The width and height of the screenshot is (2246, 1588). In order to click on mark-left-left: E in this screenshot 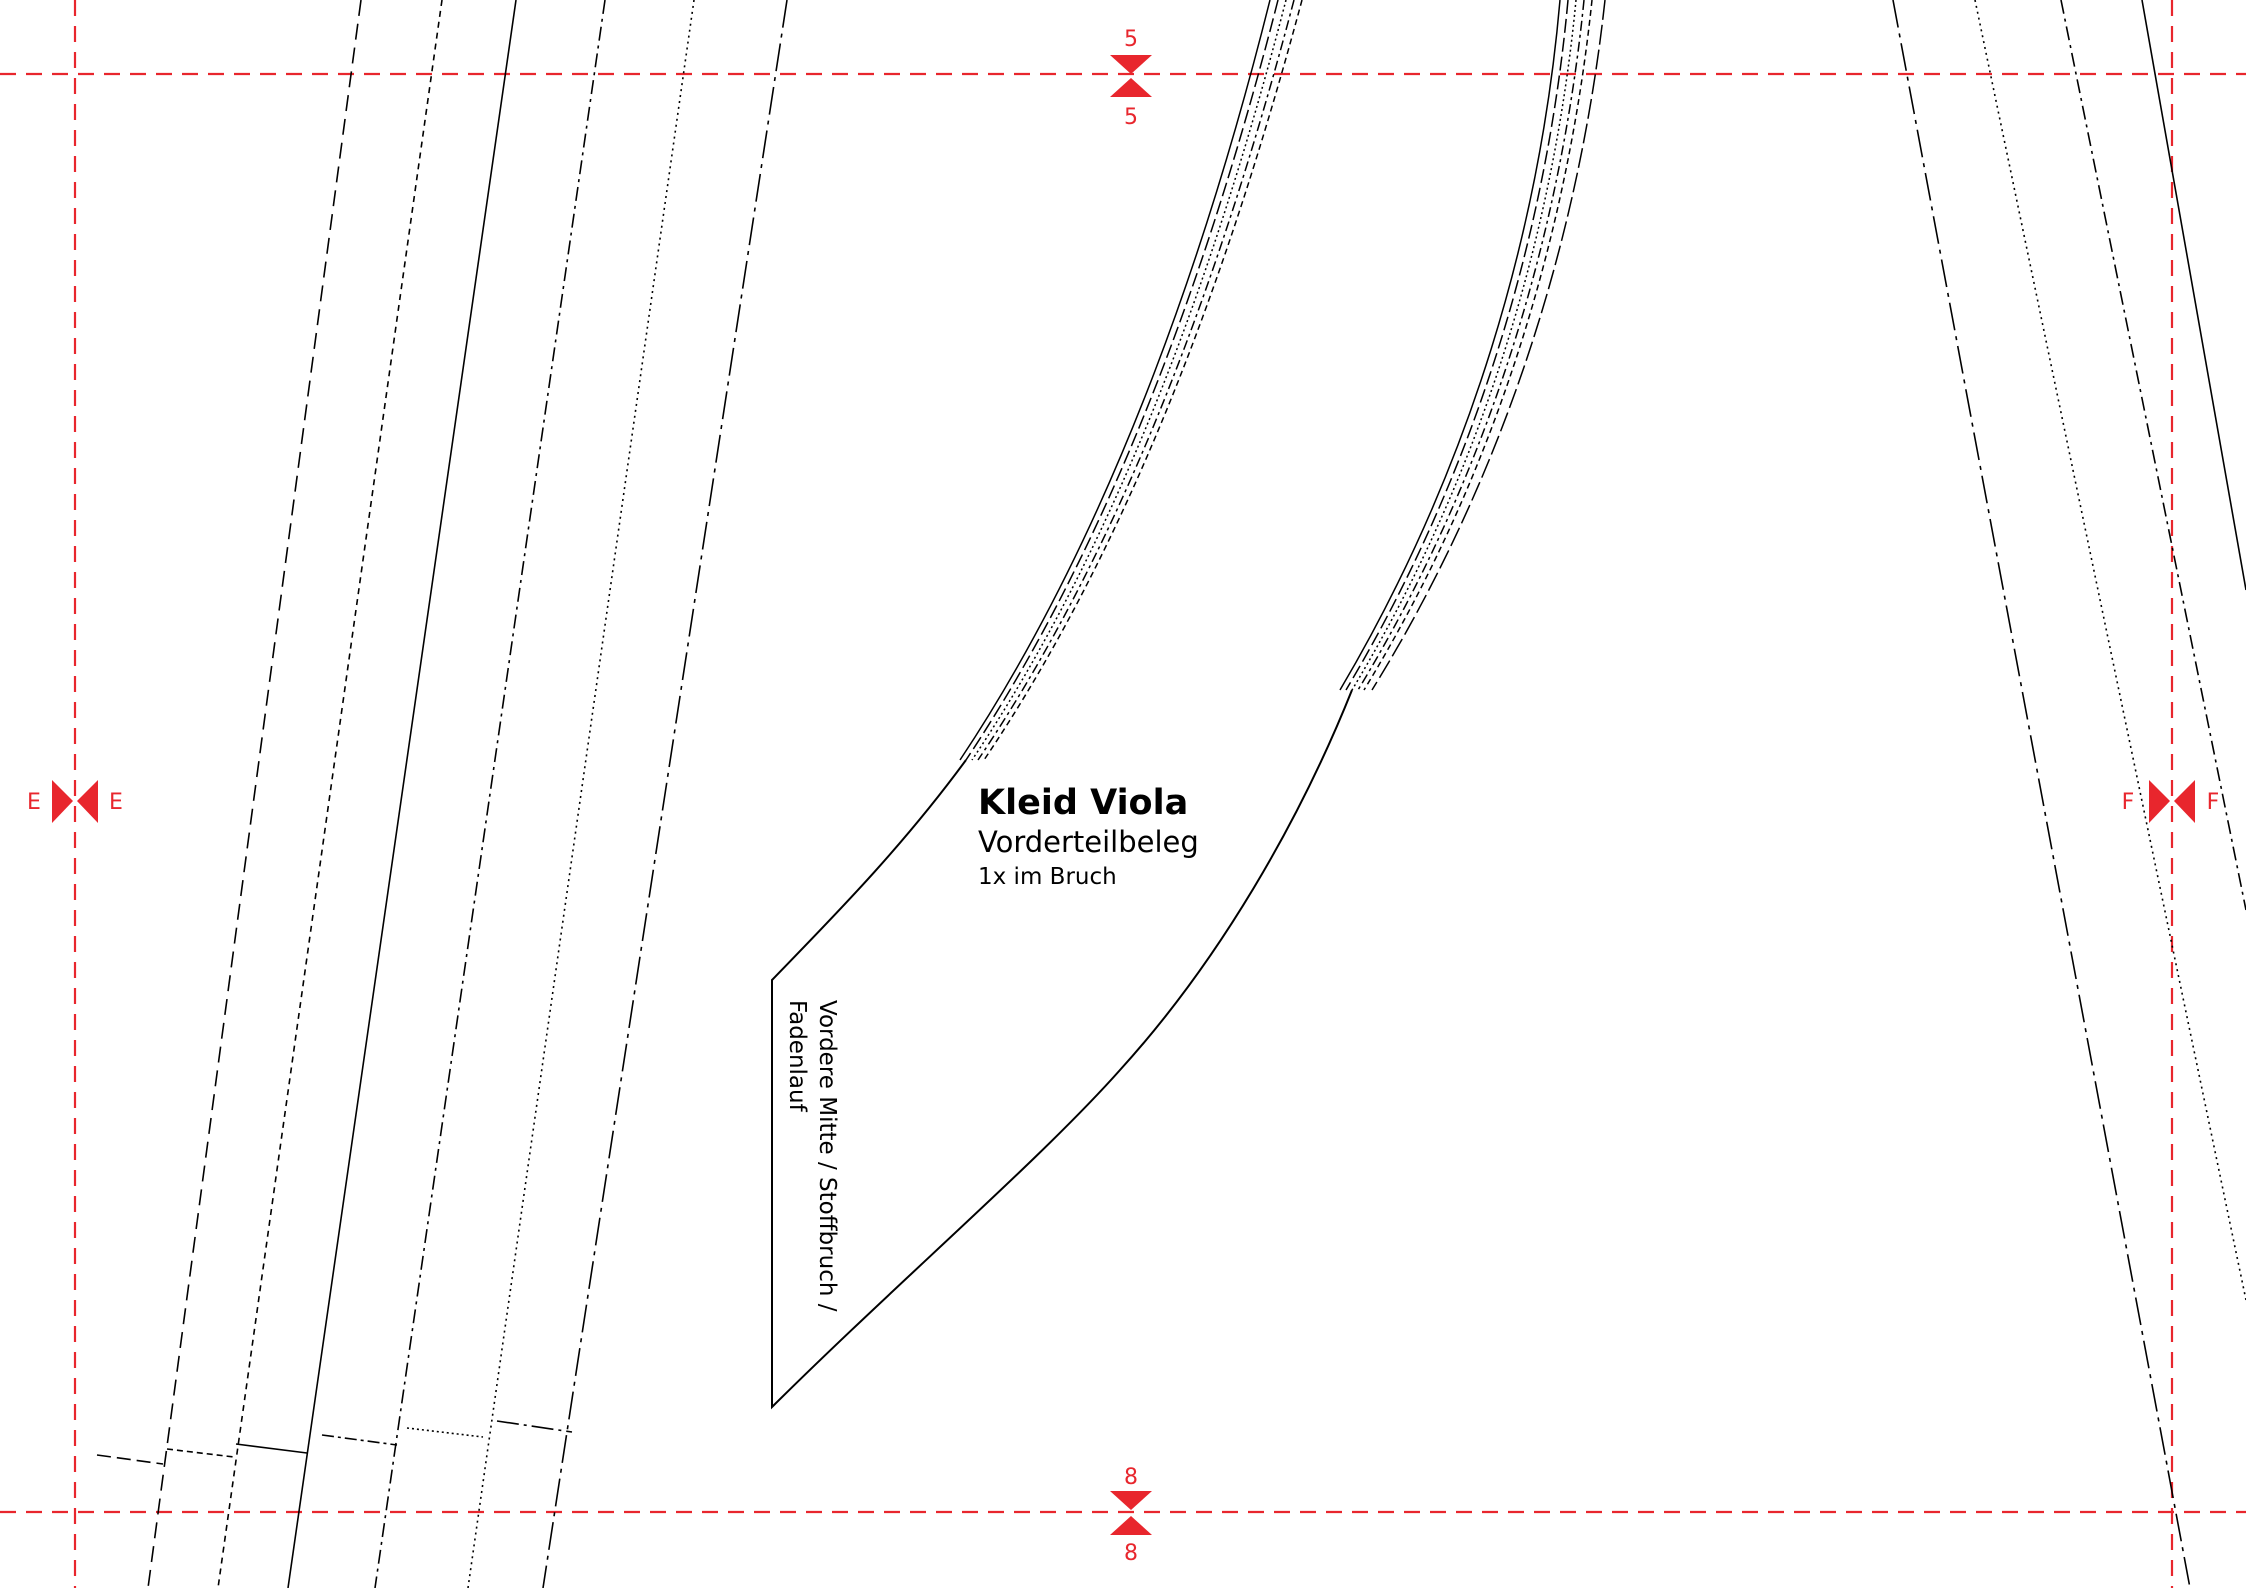, I will do `click(34, 802)`.